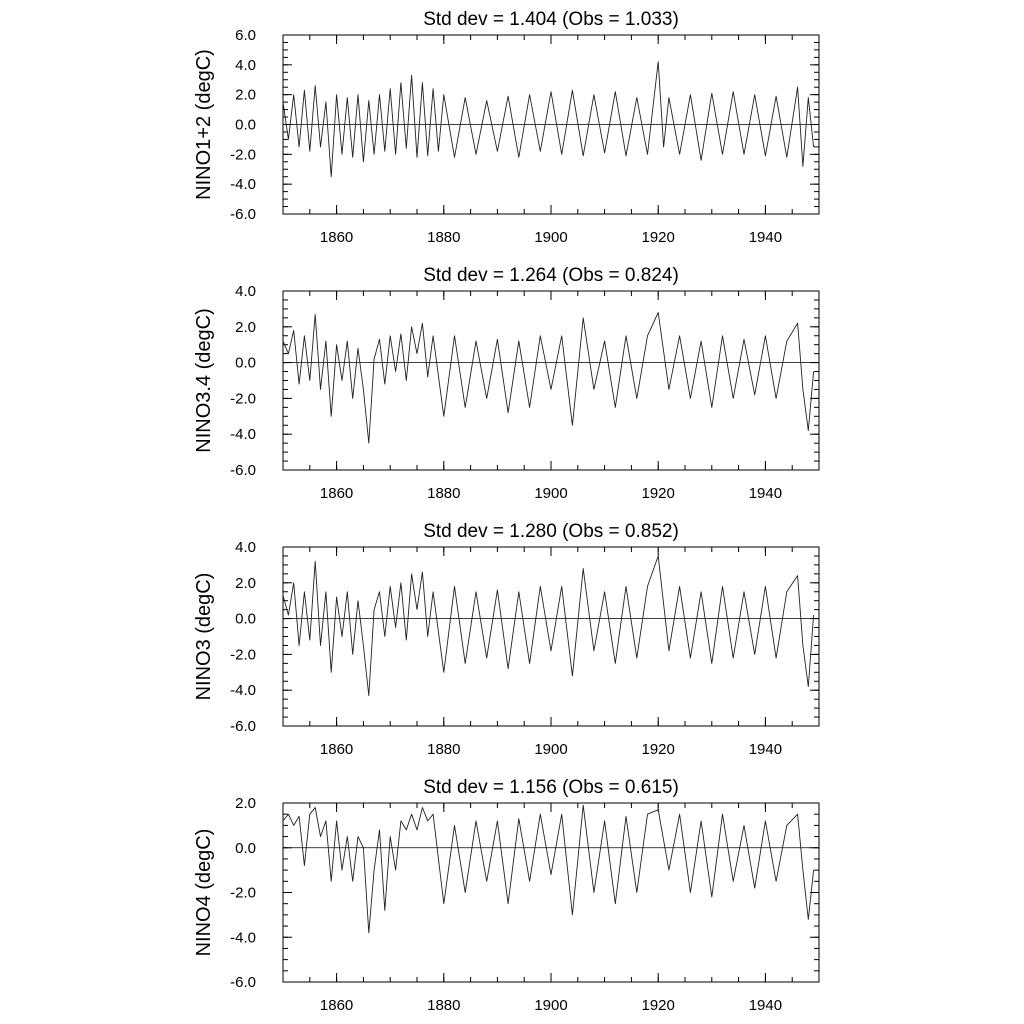 The width and height of the screenshot is (1024, 1024). What do you see at coordinates (551, 531) in the screenshot?
I see `chart-title: Std dev = 1.280 (Obs = 0.852)` at bounding box center [551, 531].